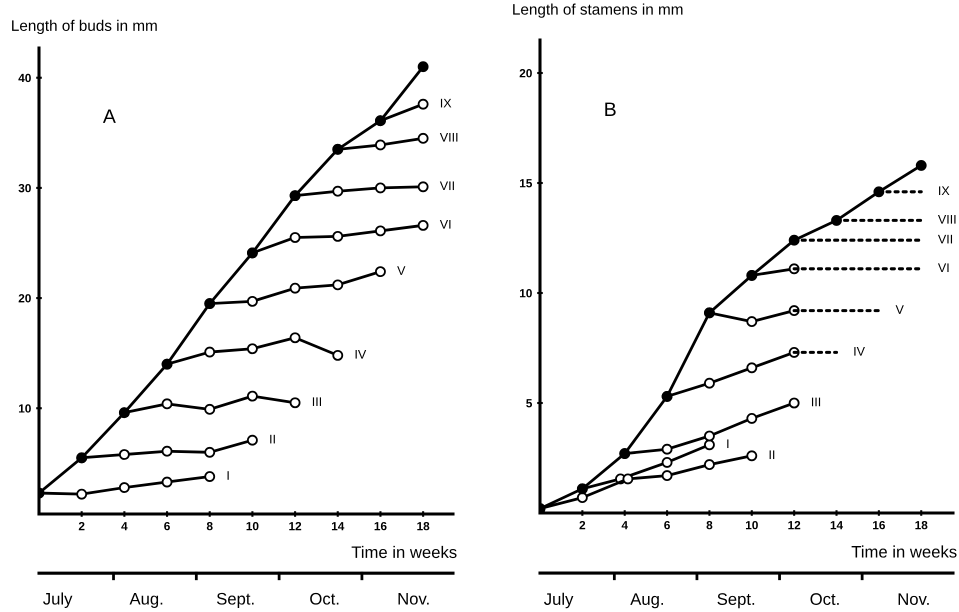 The height and width of the screenshot is (612, 959). I want to click on y-tick-label: 40, so click(24, 78).